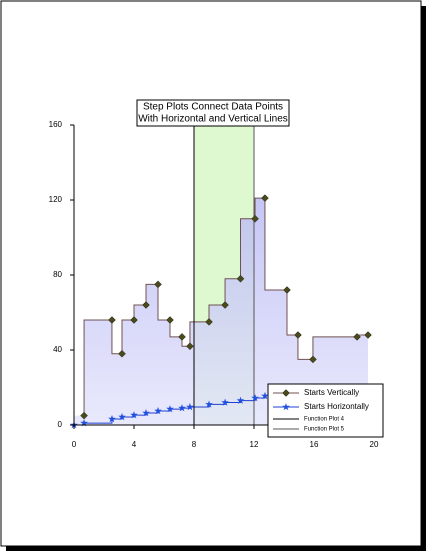 The image size is (430, 560). What do you see at coordinates (374, 444) in the screenshot?
I see `x-tick-label: 20` at bounding box center [374, 444].